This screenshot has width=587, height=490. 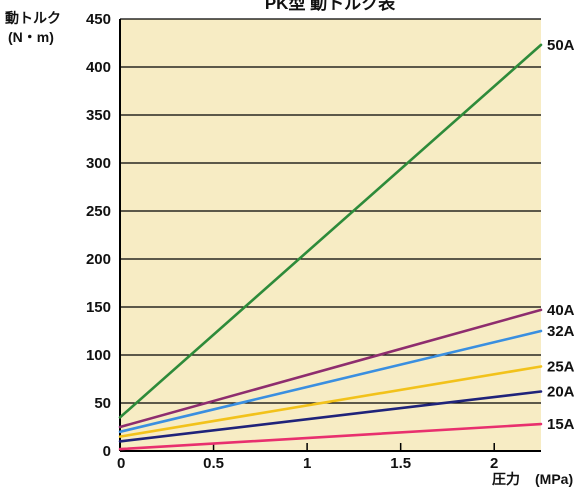 What do you see at coordinates (561, 45) in the screenshot?
I see `series-label-50A: 50A` at bounding box center [561, 45].